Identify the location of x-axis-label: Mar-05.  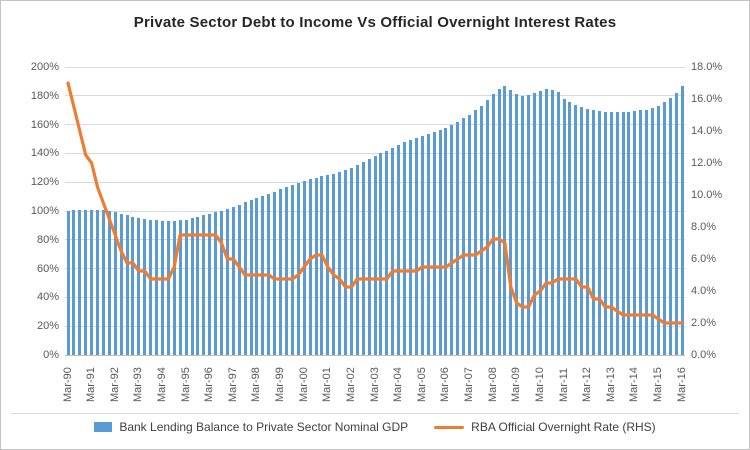
(421, 384).